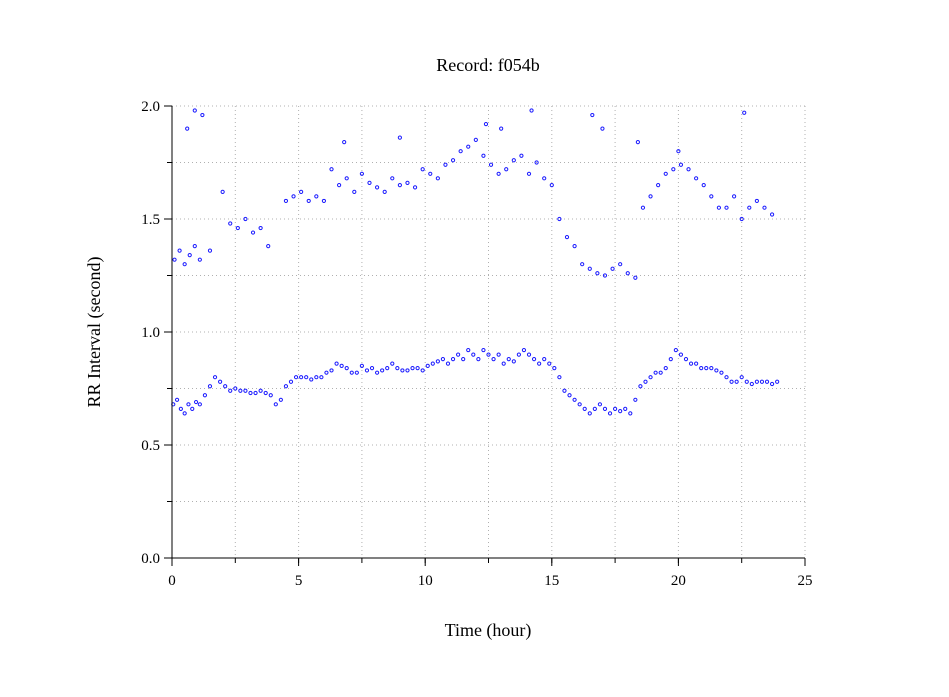  What do you see at coordinates (805, 581) in the screenshot?
I see `x-tick-label: 25` at bounding box center [805, 581].